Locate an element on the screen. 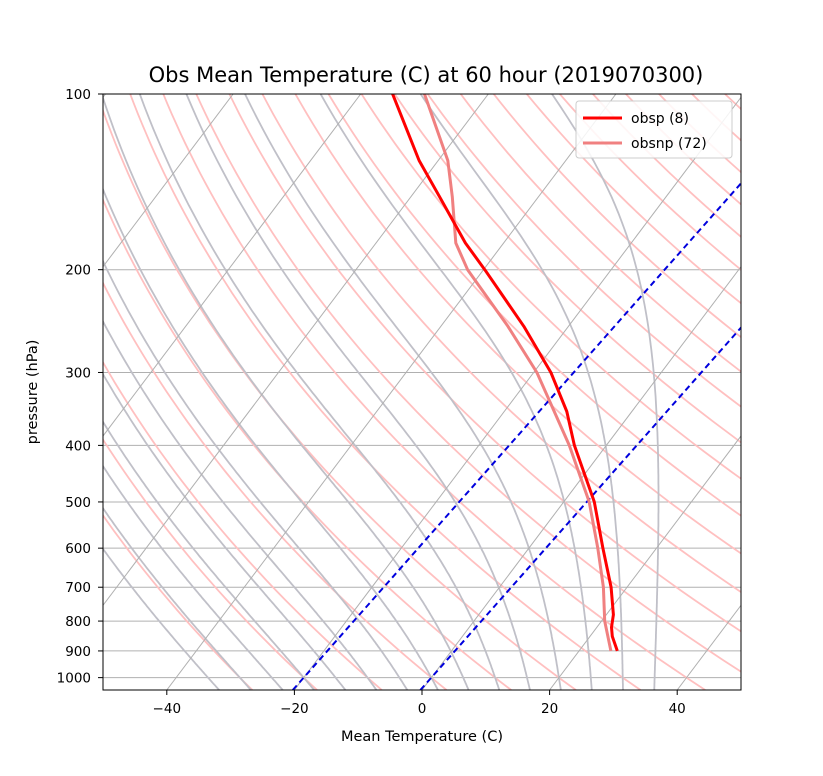 The image size is (823, 776). x-tick-label: −20 is located at coordinates (294, 709).